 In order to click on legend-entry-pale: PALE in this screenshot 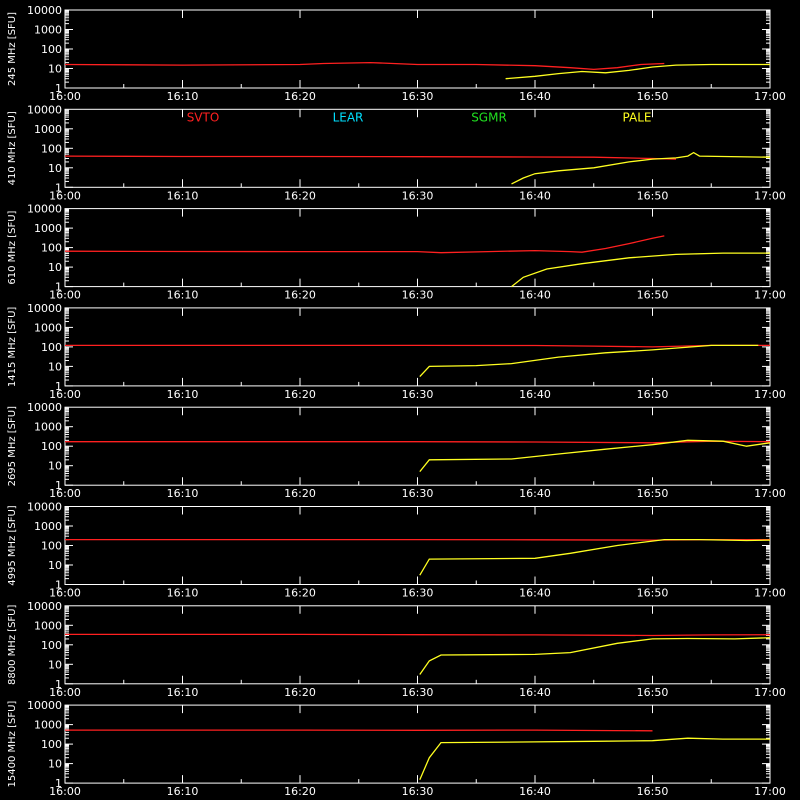, I will do `click(637, 117)`.